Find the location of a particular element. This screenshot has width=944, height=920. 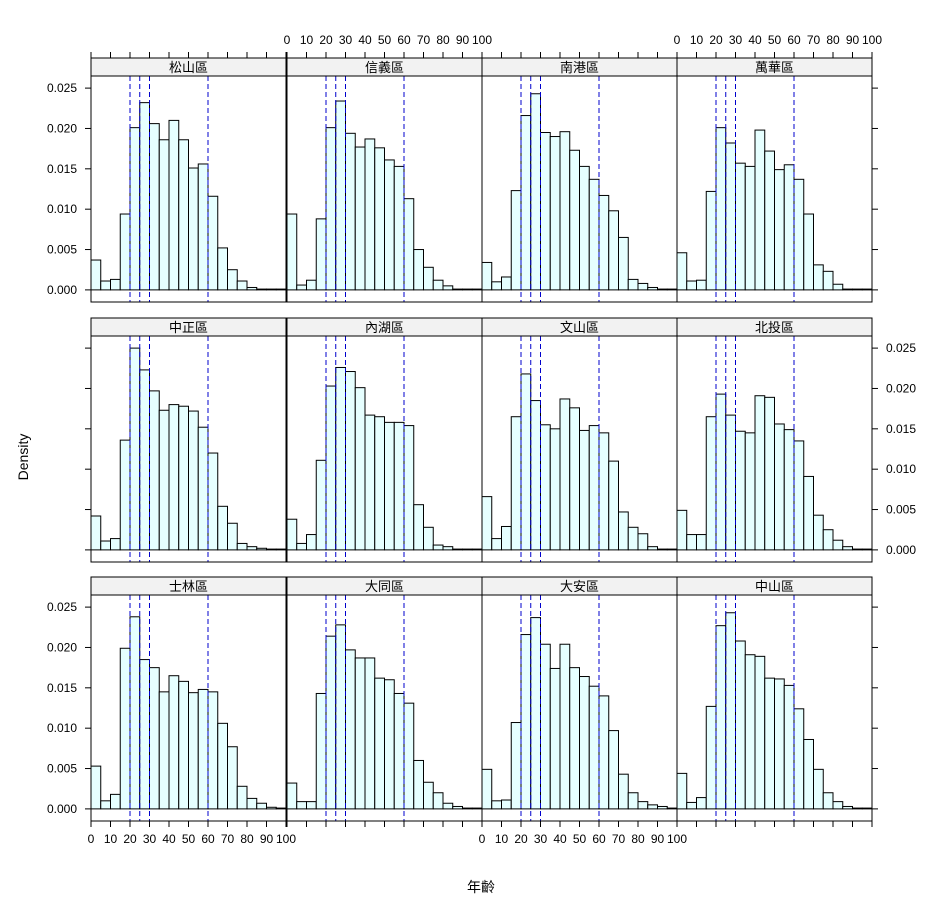

y-tick-label-left-2-5: 0.025 is located at coordinates (62, 607).